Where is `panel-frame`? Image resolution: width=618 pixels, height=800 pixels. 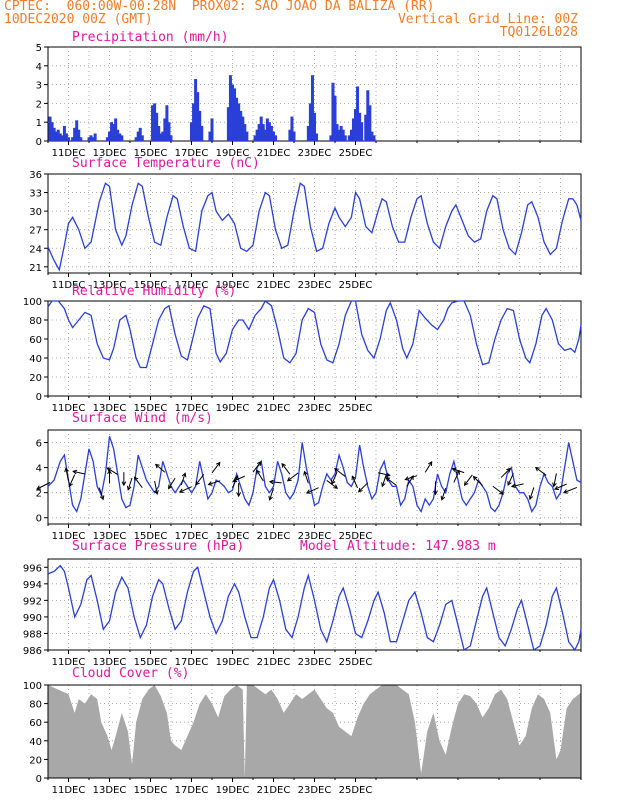
panel-frame is located at coordinates (314, 731).